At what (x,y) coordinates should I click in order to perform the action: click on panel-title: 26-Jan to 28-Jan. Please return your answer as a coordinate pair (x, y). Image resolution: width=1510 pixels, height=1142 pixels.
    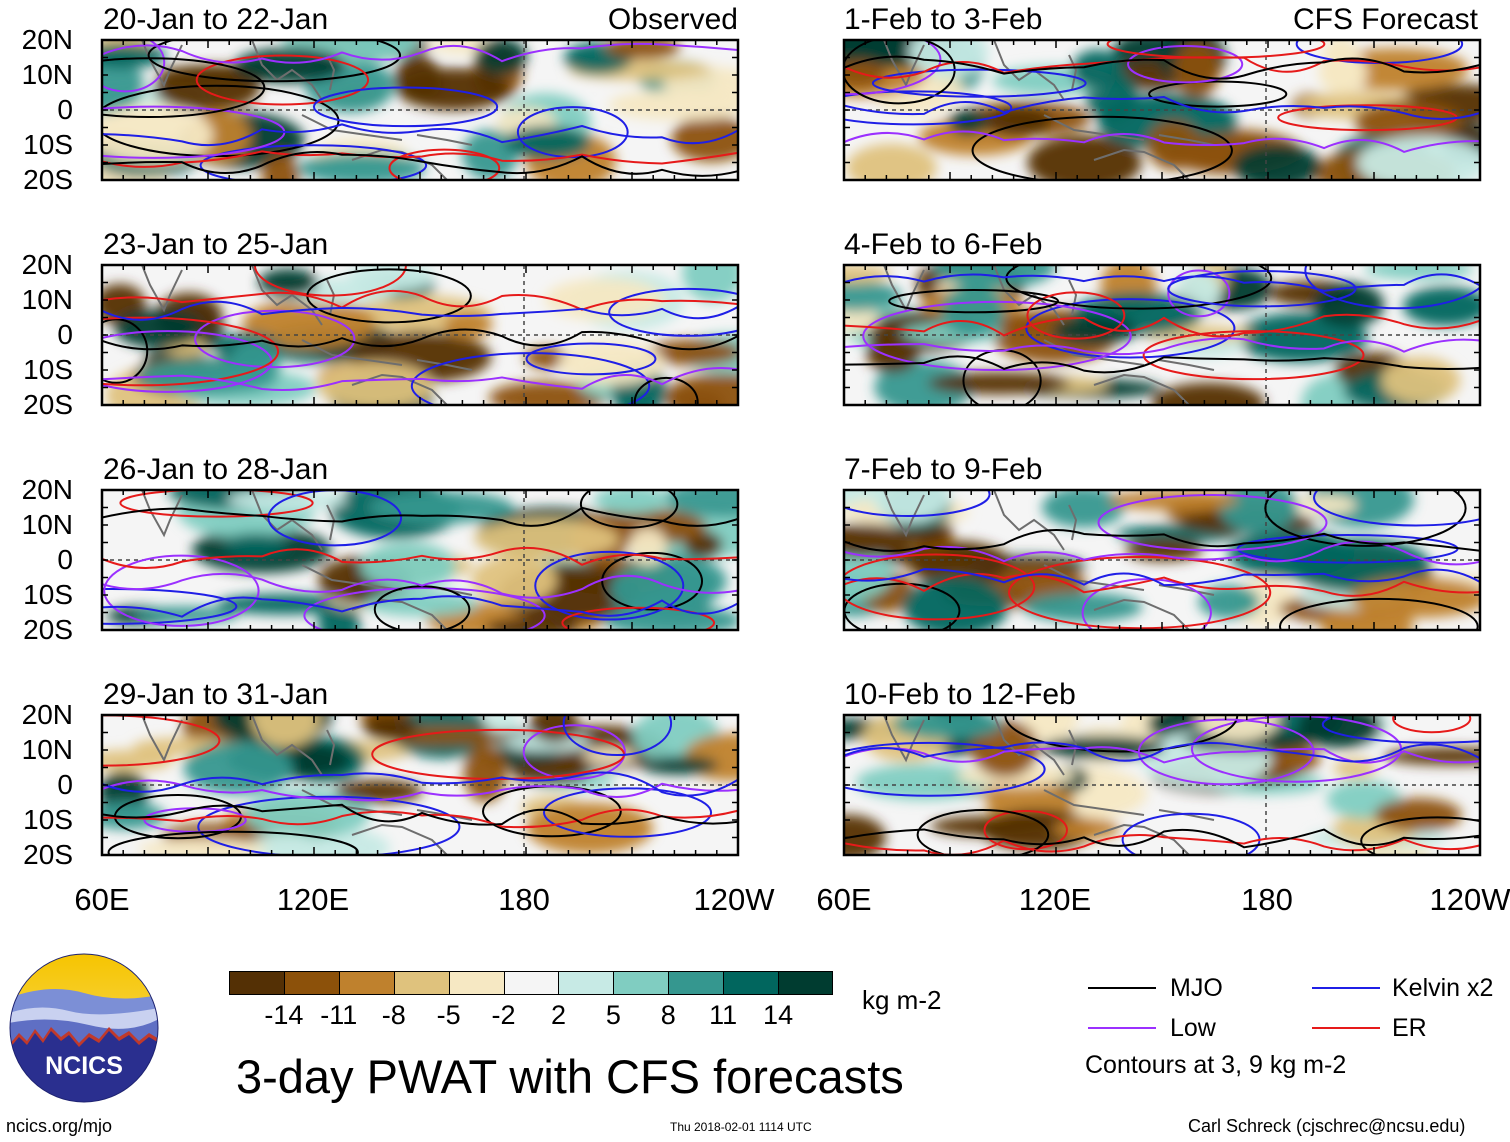
    Looking at the image, I should click on (216, 469).